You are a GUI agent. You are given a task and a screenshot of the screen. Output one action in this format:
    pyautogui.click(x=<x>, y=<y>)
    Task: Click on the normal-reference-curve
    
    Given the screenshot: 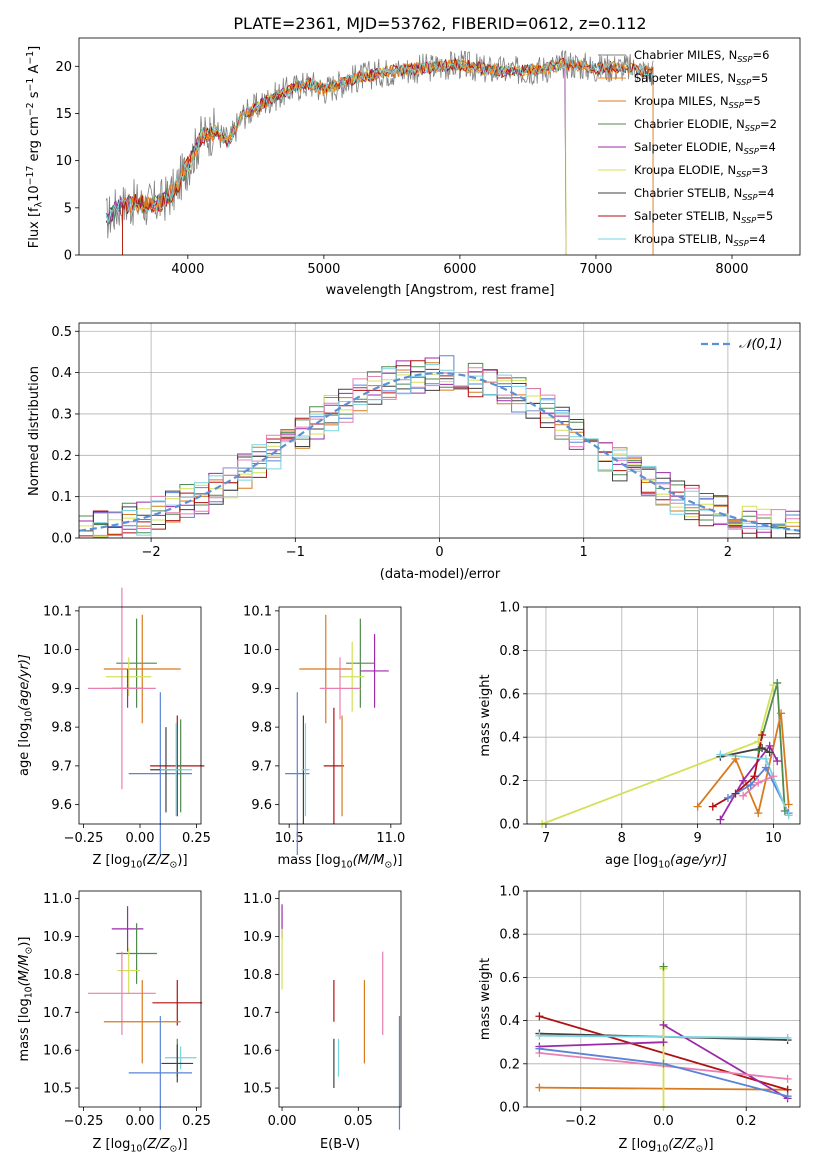 What is the action you would take?
    pyautogui.click(x=439, y=451)
    